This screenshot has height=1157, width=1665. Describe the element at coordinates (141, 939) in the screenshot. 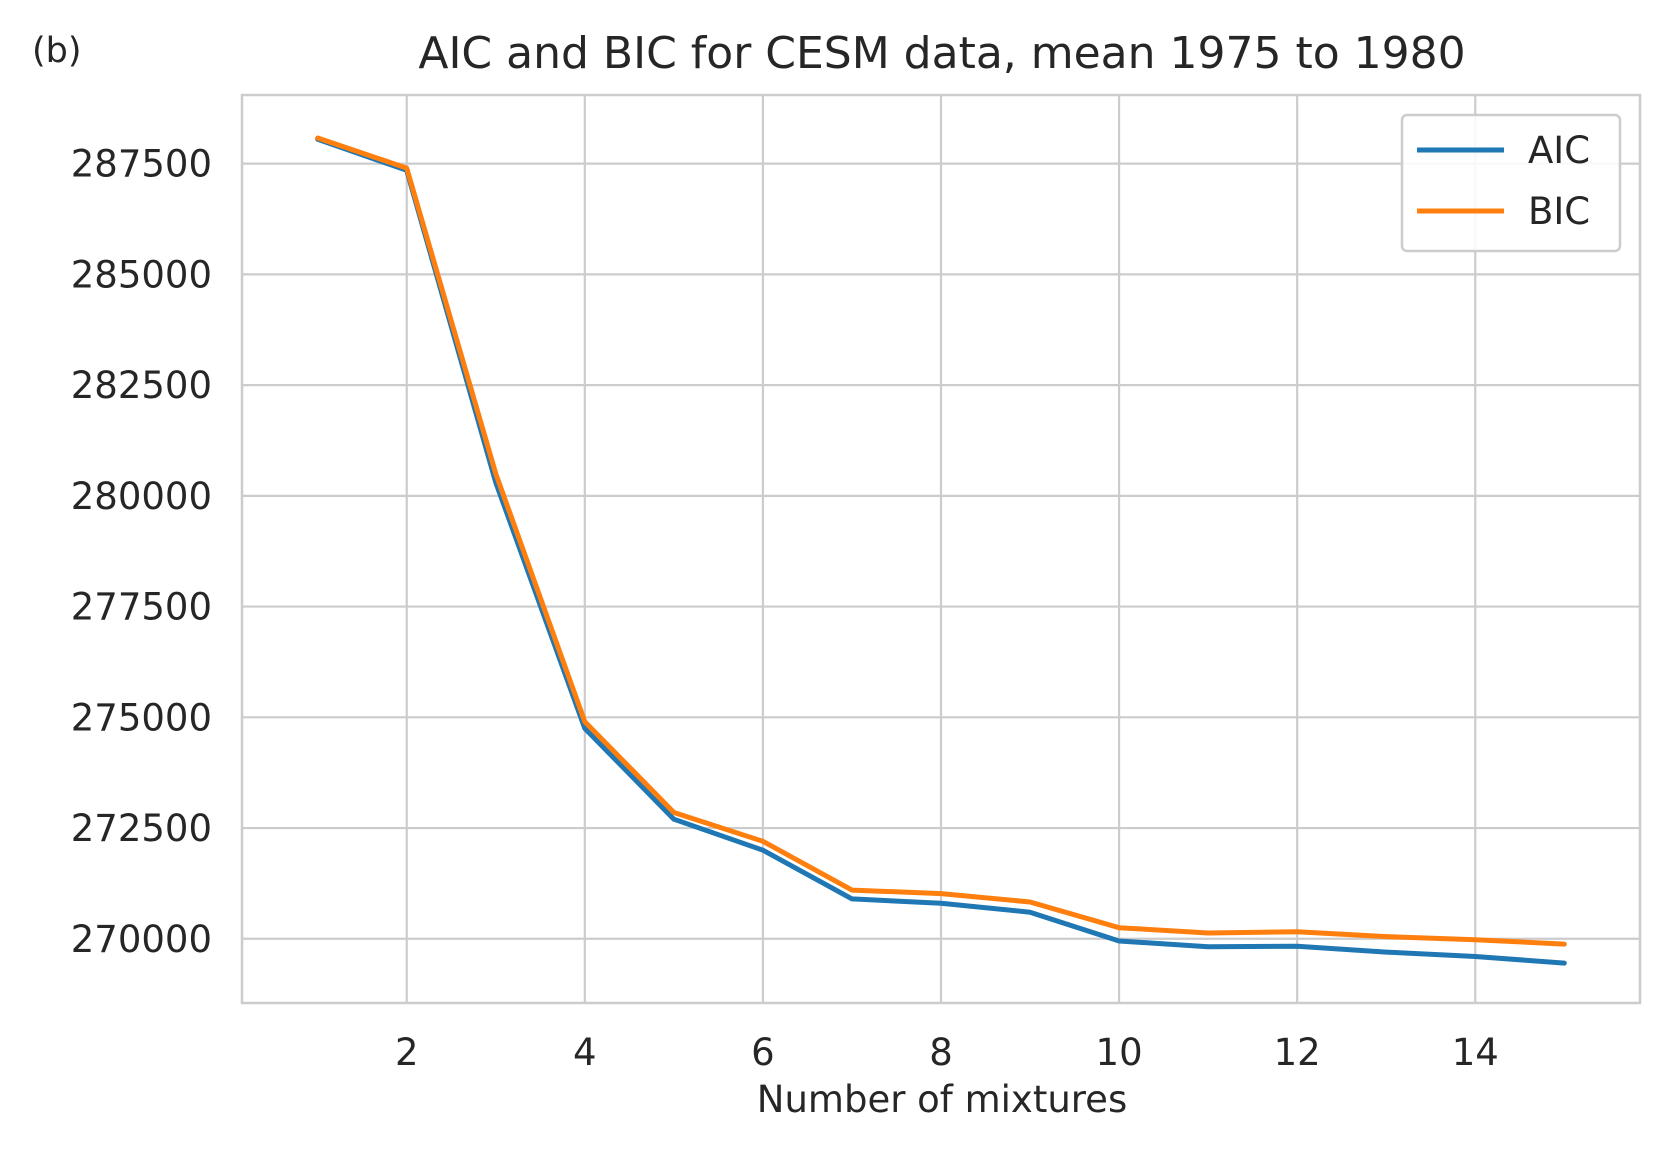

I see `y-tick-label: 270000` at that location.